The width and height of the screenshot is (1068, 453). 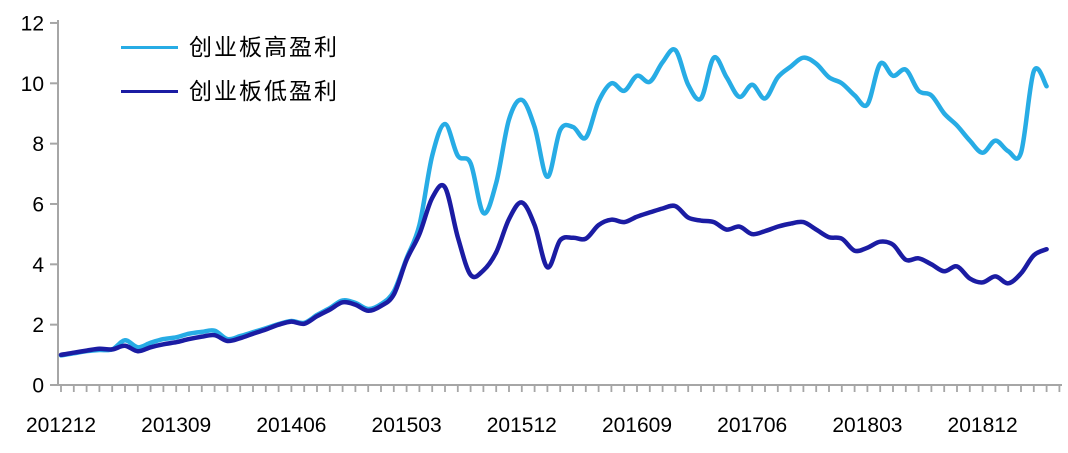 I want to click on y-axis-label: 8, so click(x=38, y=144).